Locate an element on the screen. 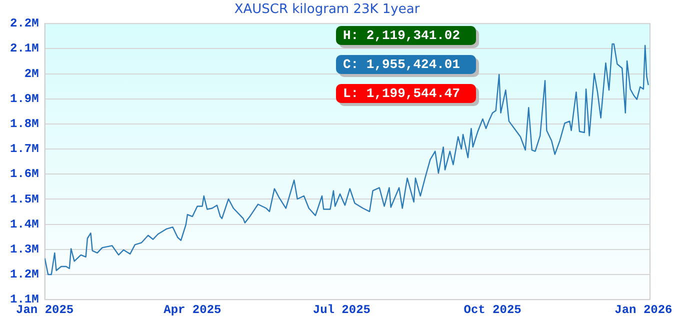 This screenshot has width=680, height=320. chart-title: XAUSCR kilogram 23K 1year is located at coordinates (327, 10).